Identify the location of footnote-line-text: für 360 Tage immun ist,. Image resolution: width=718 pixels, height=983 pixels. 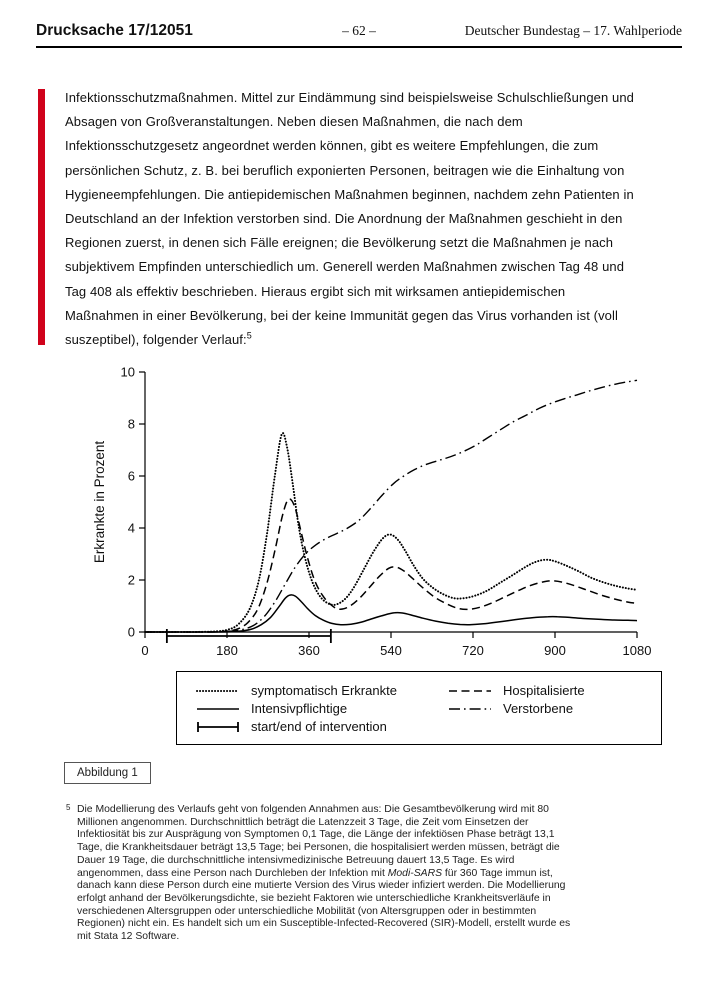
(497, 873).